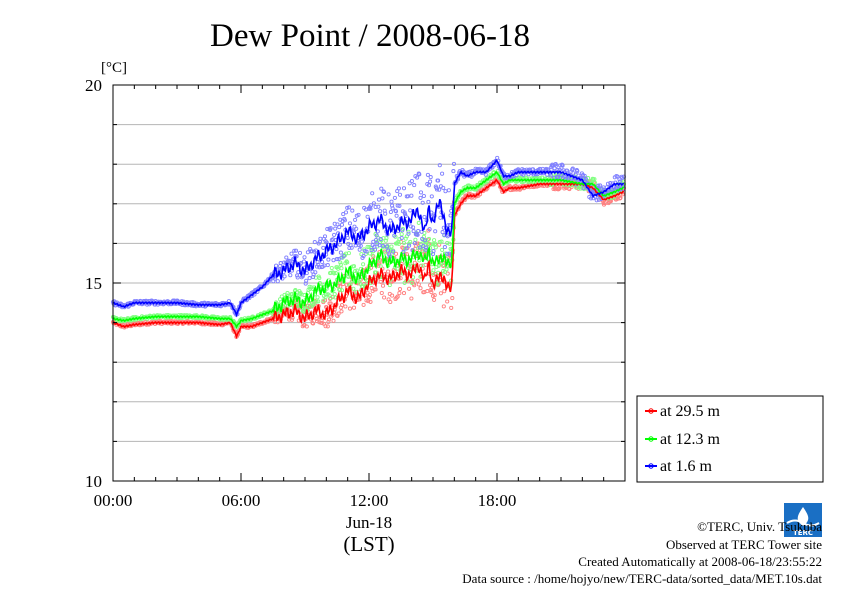 Image resolution: width=842 pixels, height=595 pixels. I want to click on x-axis-label: (LST), so click(368, 544).